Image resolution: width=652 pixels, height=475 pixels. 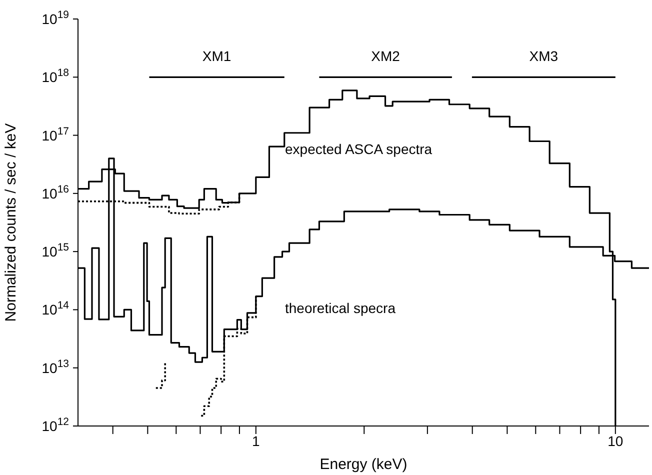 I want to click on x-axis-title: Energy (keV), so click(x=364, y=464).